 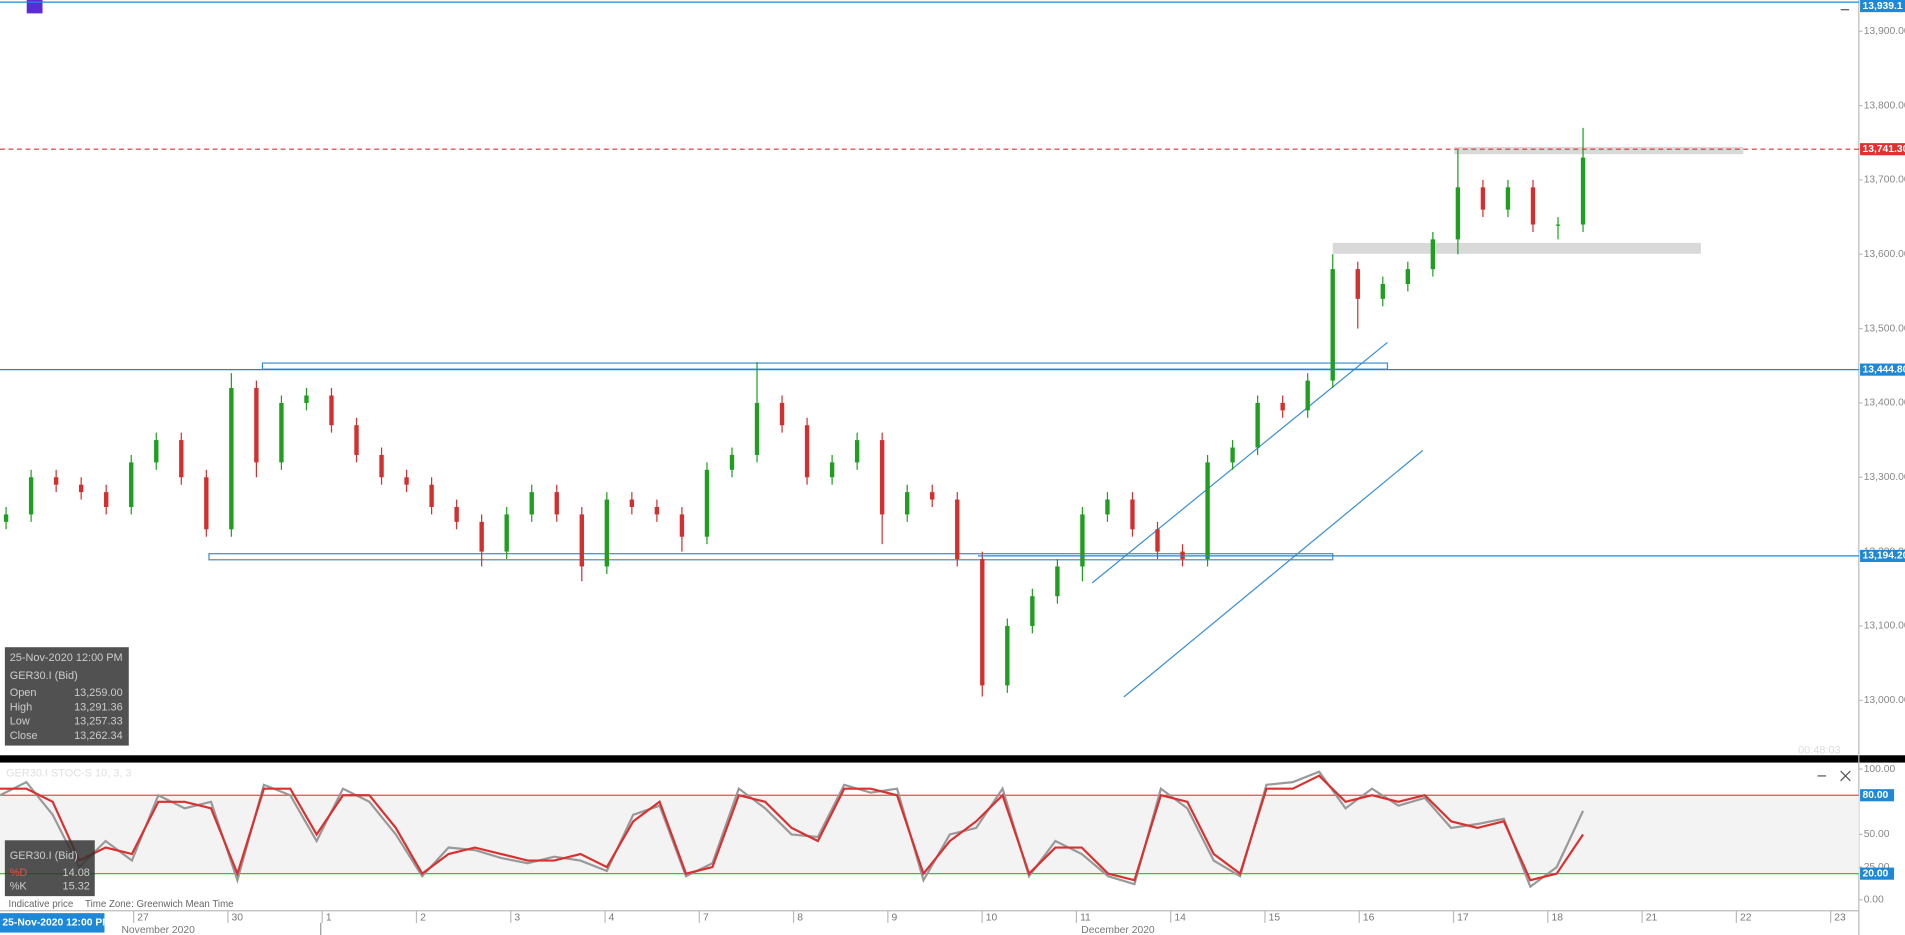 What do you see at coordinates (1845, 776) in the screenshot?
I see `close-button` at bounding box center [1845, 776].